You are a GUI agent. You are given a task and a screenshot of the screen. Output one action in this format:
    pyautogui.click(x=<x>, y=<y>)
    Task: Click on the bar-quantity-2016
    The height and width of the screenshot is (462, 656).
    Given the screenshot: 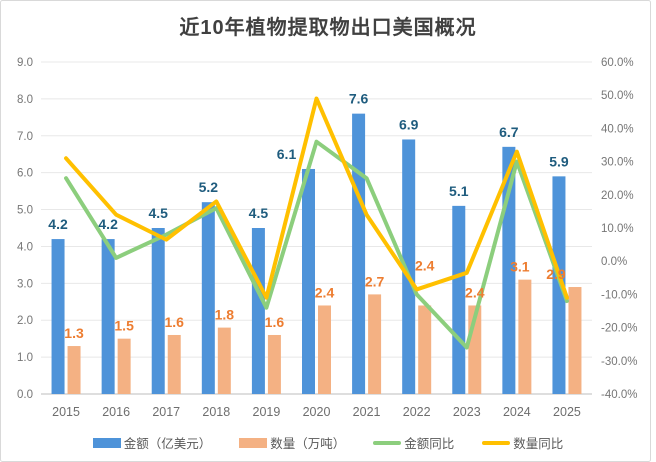 What is the action you would take?
    pyautogui.click(x=124, y=366)
    